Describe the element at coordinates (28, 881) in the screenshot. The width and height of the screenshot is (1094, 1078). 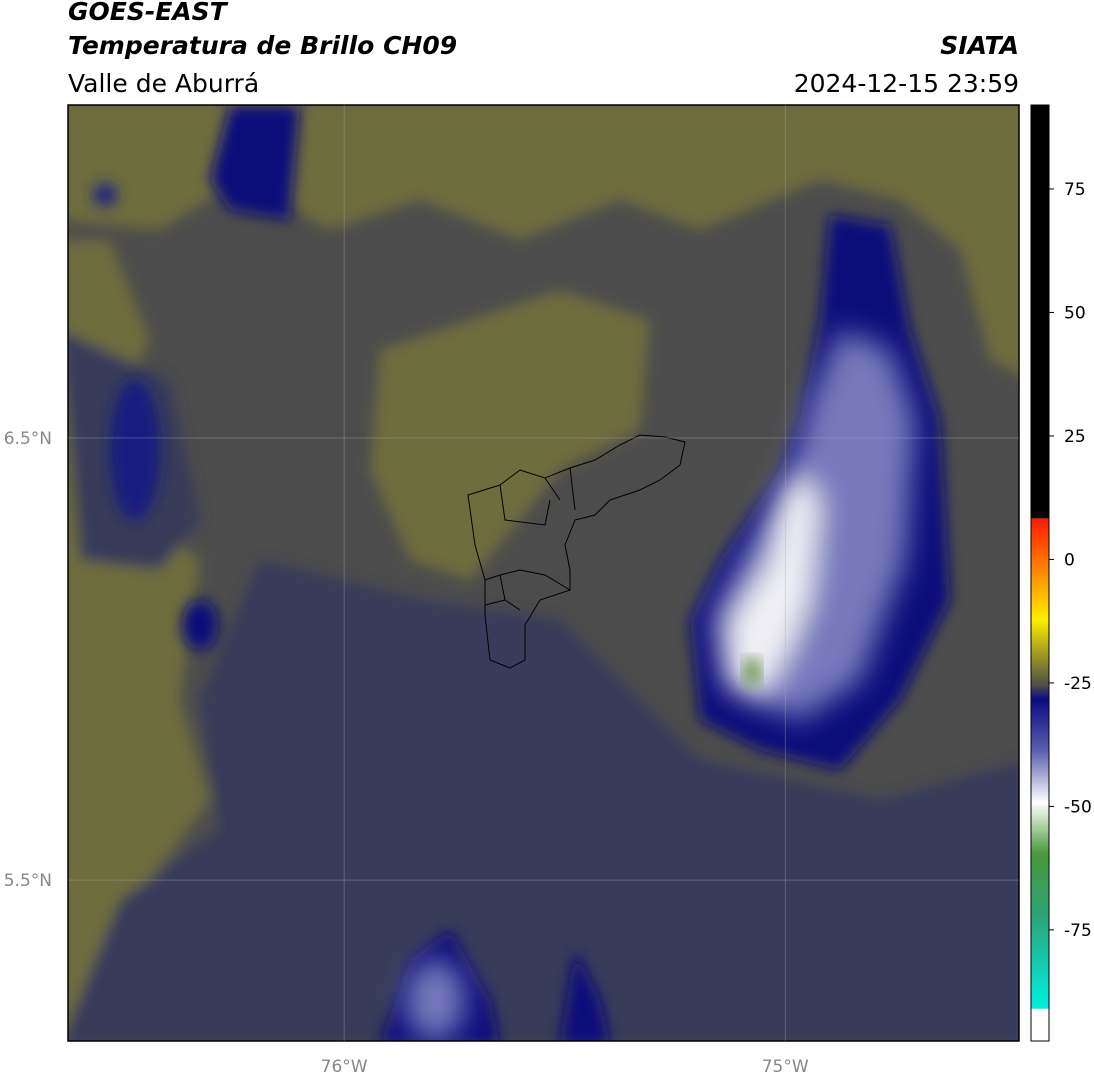
I see `y-tick-label: 5.5°N` at that location.